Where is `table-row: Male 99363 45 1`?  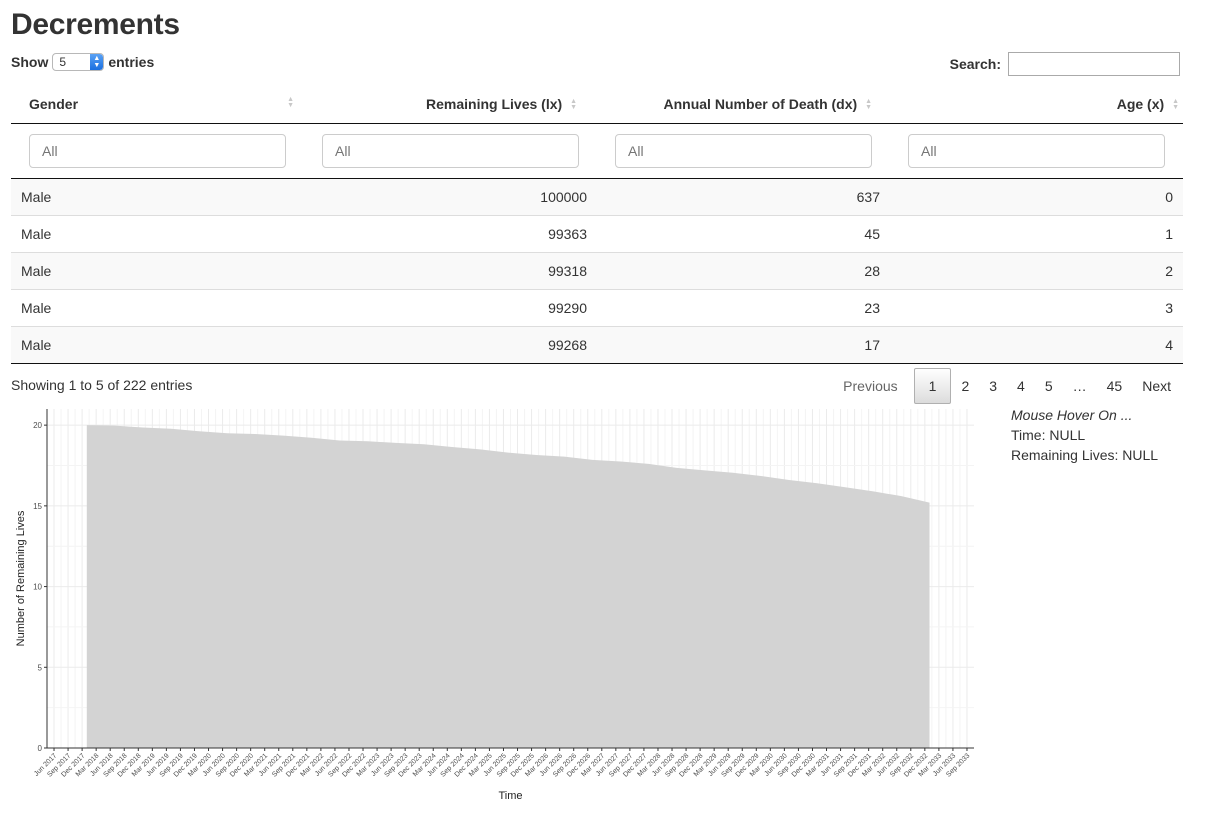
table-row: Male 99363 45 1 is located at coordinates (597, 234).